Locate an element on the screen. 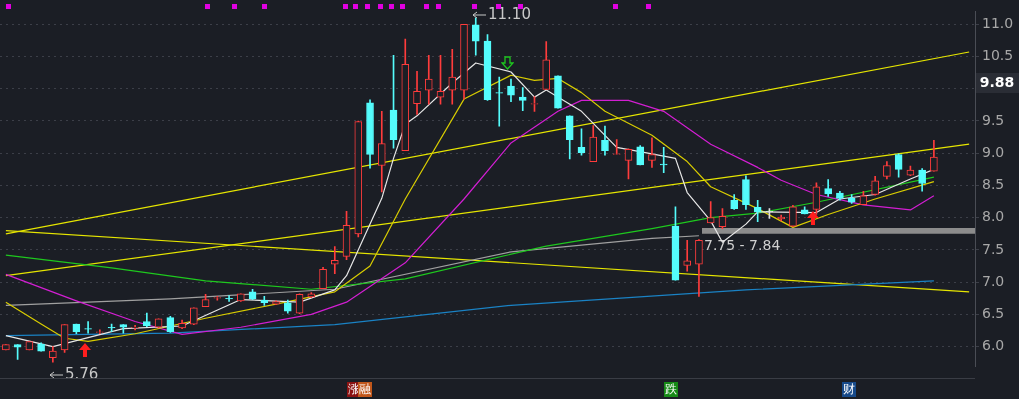  text: 财 is located at coordinates (849, 389).